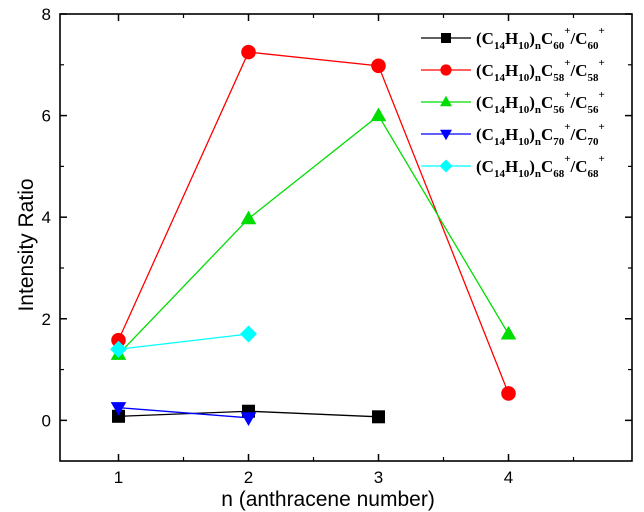 This screenshot has width=644, height=512. Describe the element at coordinates (248, 477) in the screenshot. I see `x-tick-label: 2` at that location.